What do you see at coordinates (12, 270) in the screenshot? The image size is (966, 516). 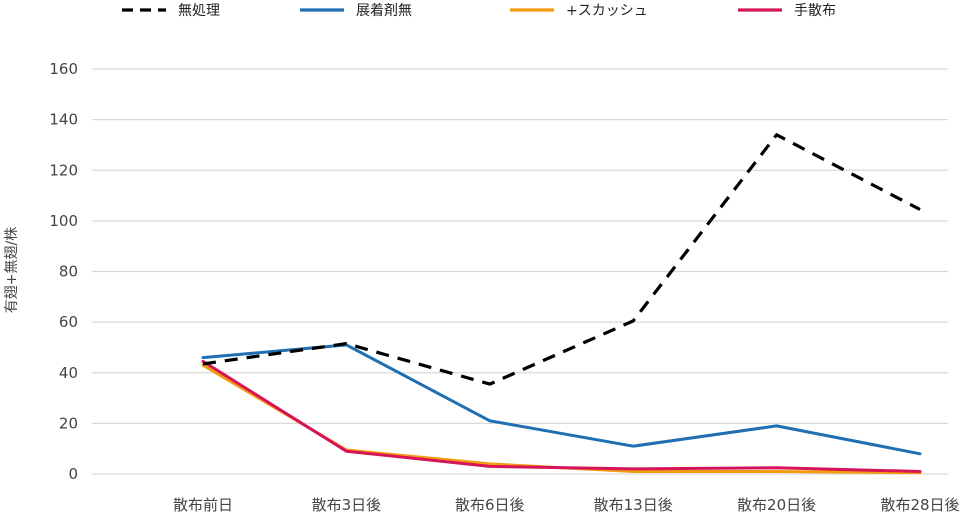 I see `y-axis-title: 有翅+無翅/株` at bounding box center [12, 270].